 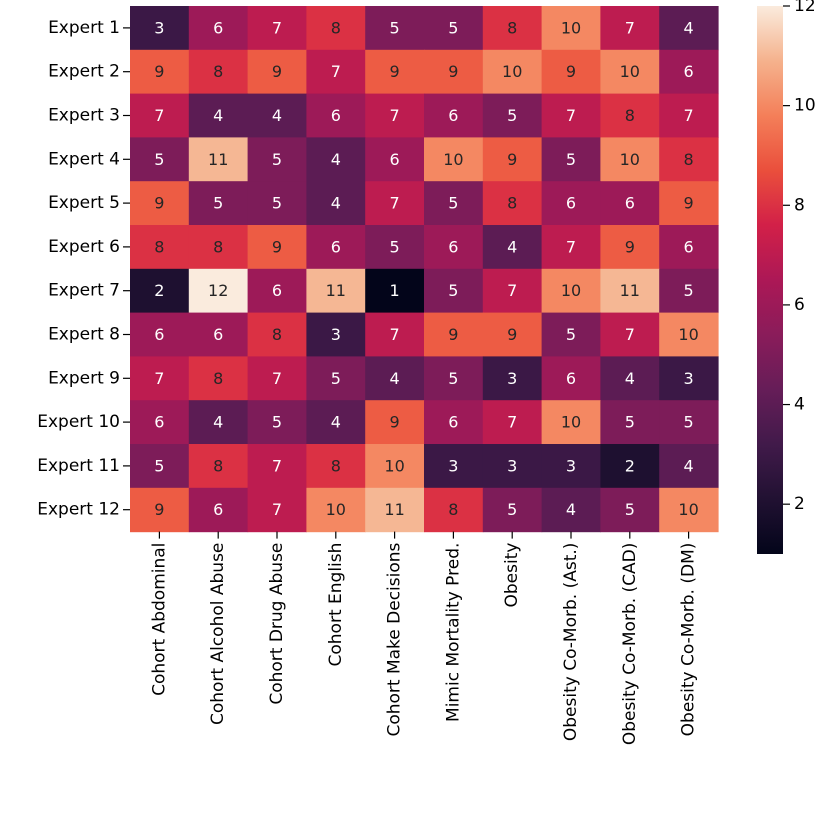 What do you see at coordinates (277, 624) in the screenshot?
I see `column-tick-label: Cohort Drug Abuse` at bounding box center [277, 624].